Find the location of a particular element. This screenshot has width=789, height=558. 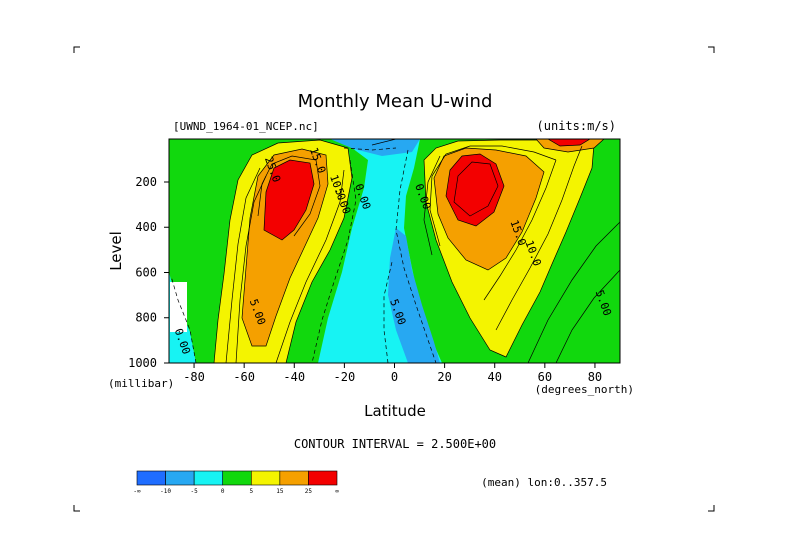

x-tick-label: 40 is located at coordinates (494, 377).